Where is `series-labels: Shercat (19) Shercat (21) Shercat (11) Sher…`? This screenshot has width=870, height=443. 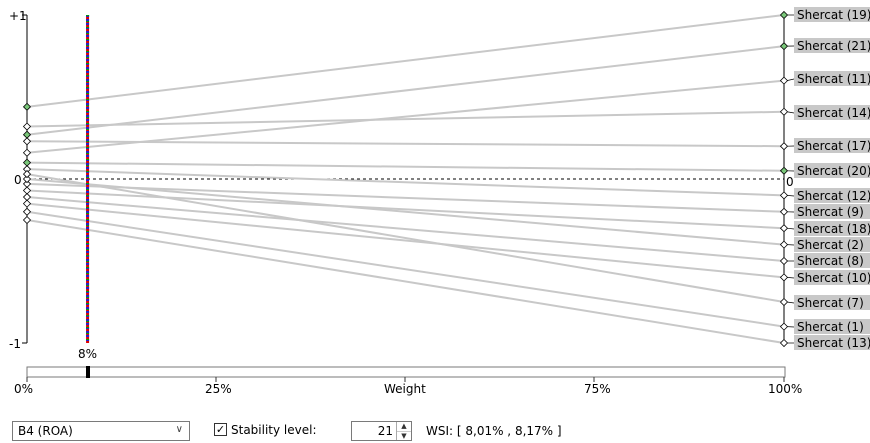
series-labels: Shercat (19) Shercat (21) Shercat (11) Sher… is located at coordinates (828, 178).